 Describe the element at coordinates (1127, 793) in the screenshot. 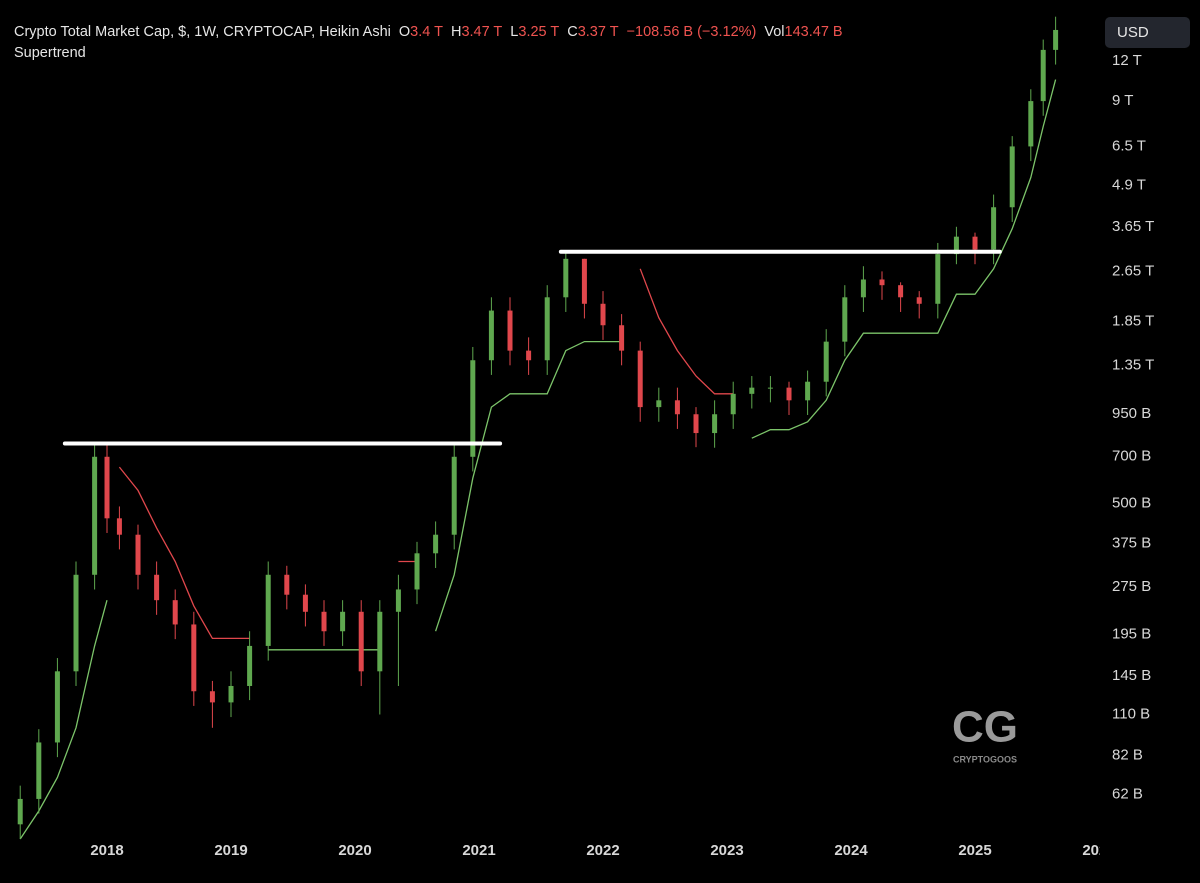

I see `y-tick-label: 62 B` at that location.